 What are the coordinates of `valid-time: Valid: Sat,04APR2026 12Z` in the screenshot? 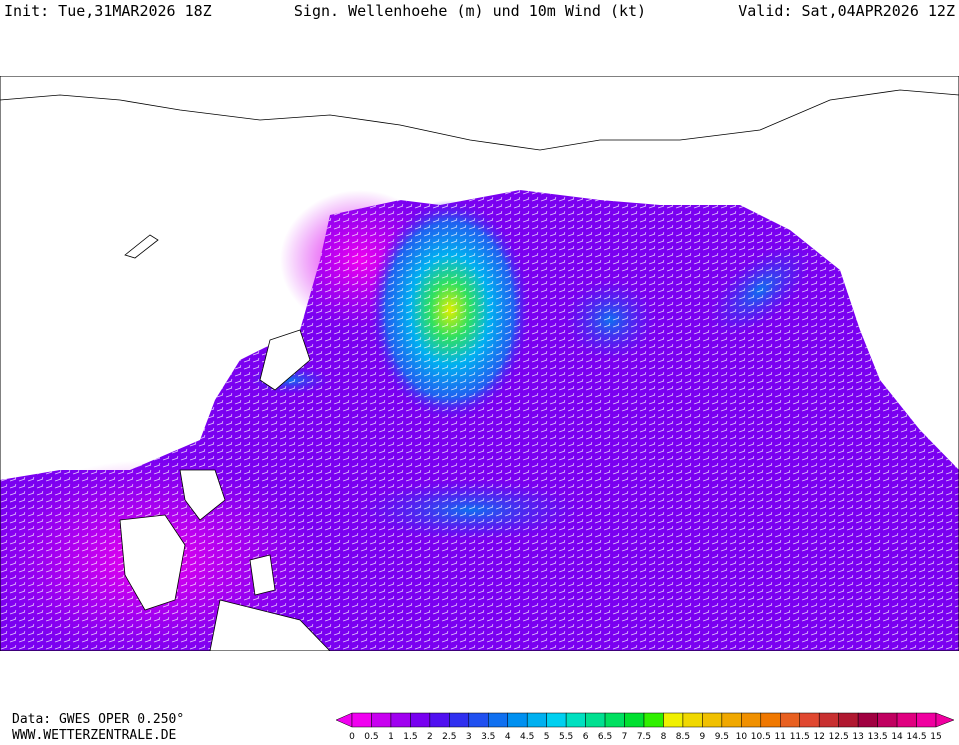 It's located at (846, 11).